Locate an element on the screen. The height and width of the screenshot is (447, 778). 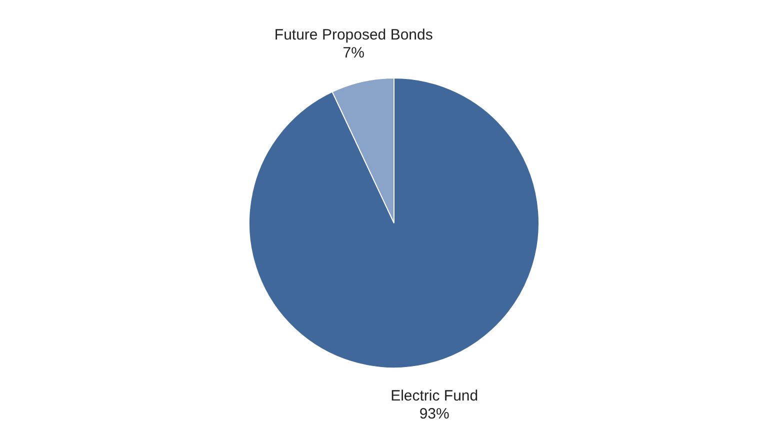
data-label: 7% is located at coordinates (353, 53).